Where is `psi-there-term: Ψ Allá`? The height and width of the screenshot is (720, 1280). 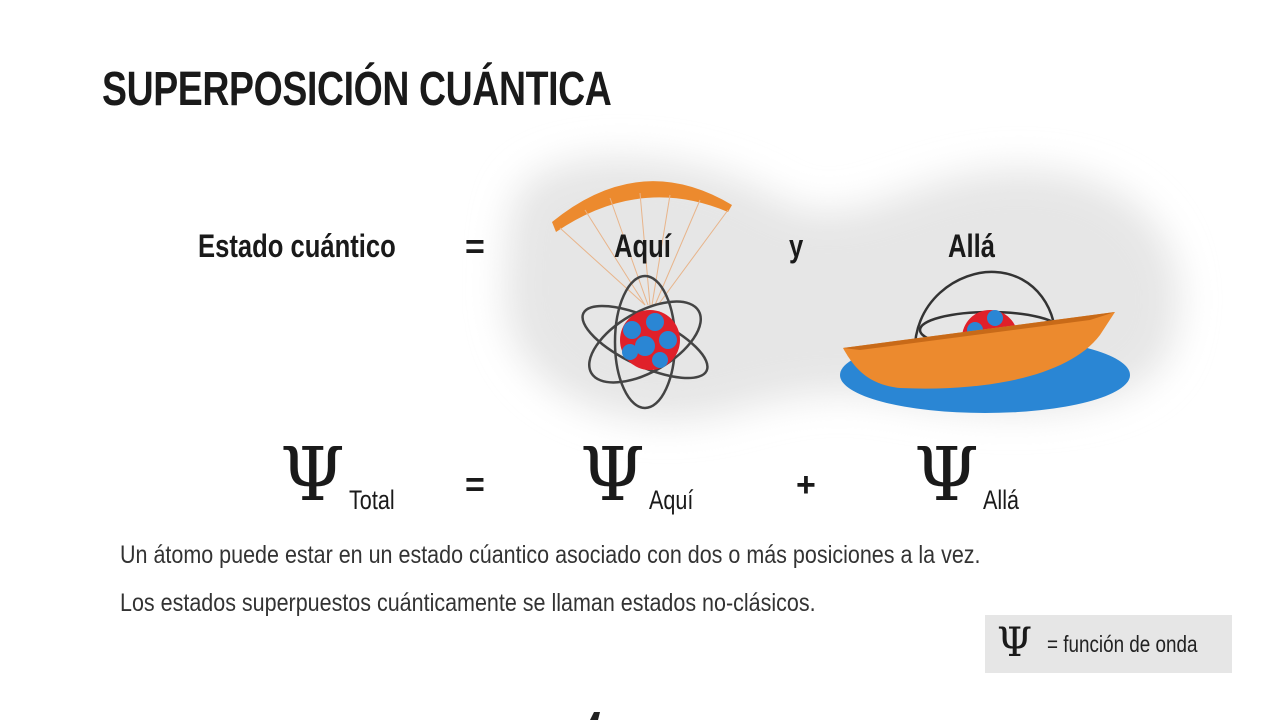 psi-there-term: Ψ Allá is located at coordinates (971, 475).